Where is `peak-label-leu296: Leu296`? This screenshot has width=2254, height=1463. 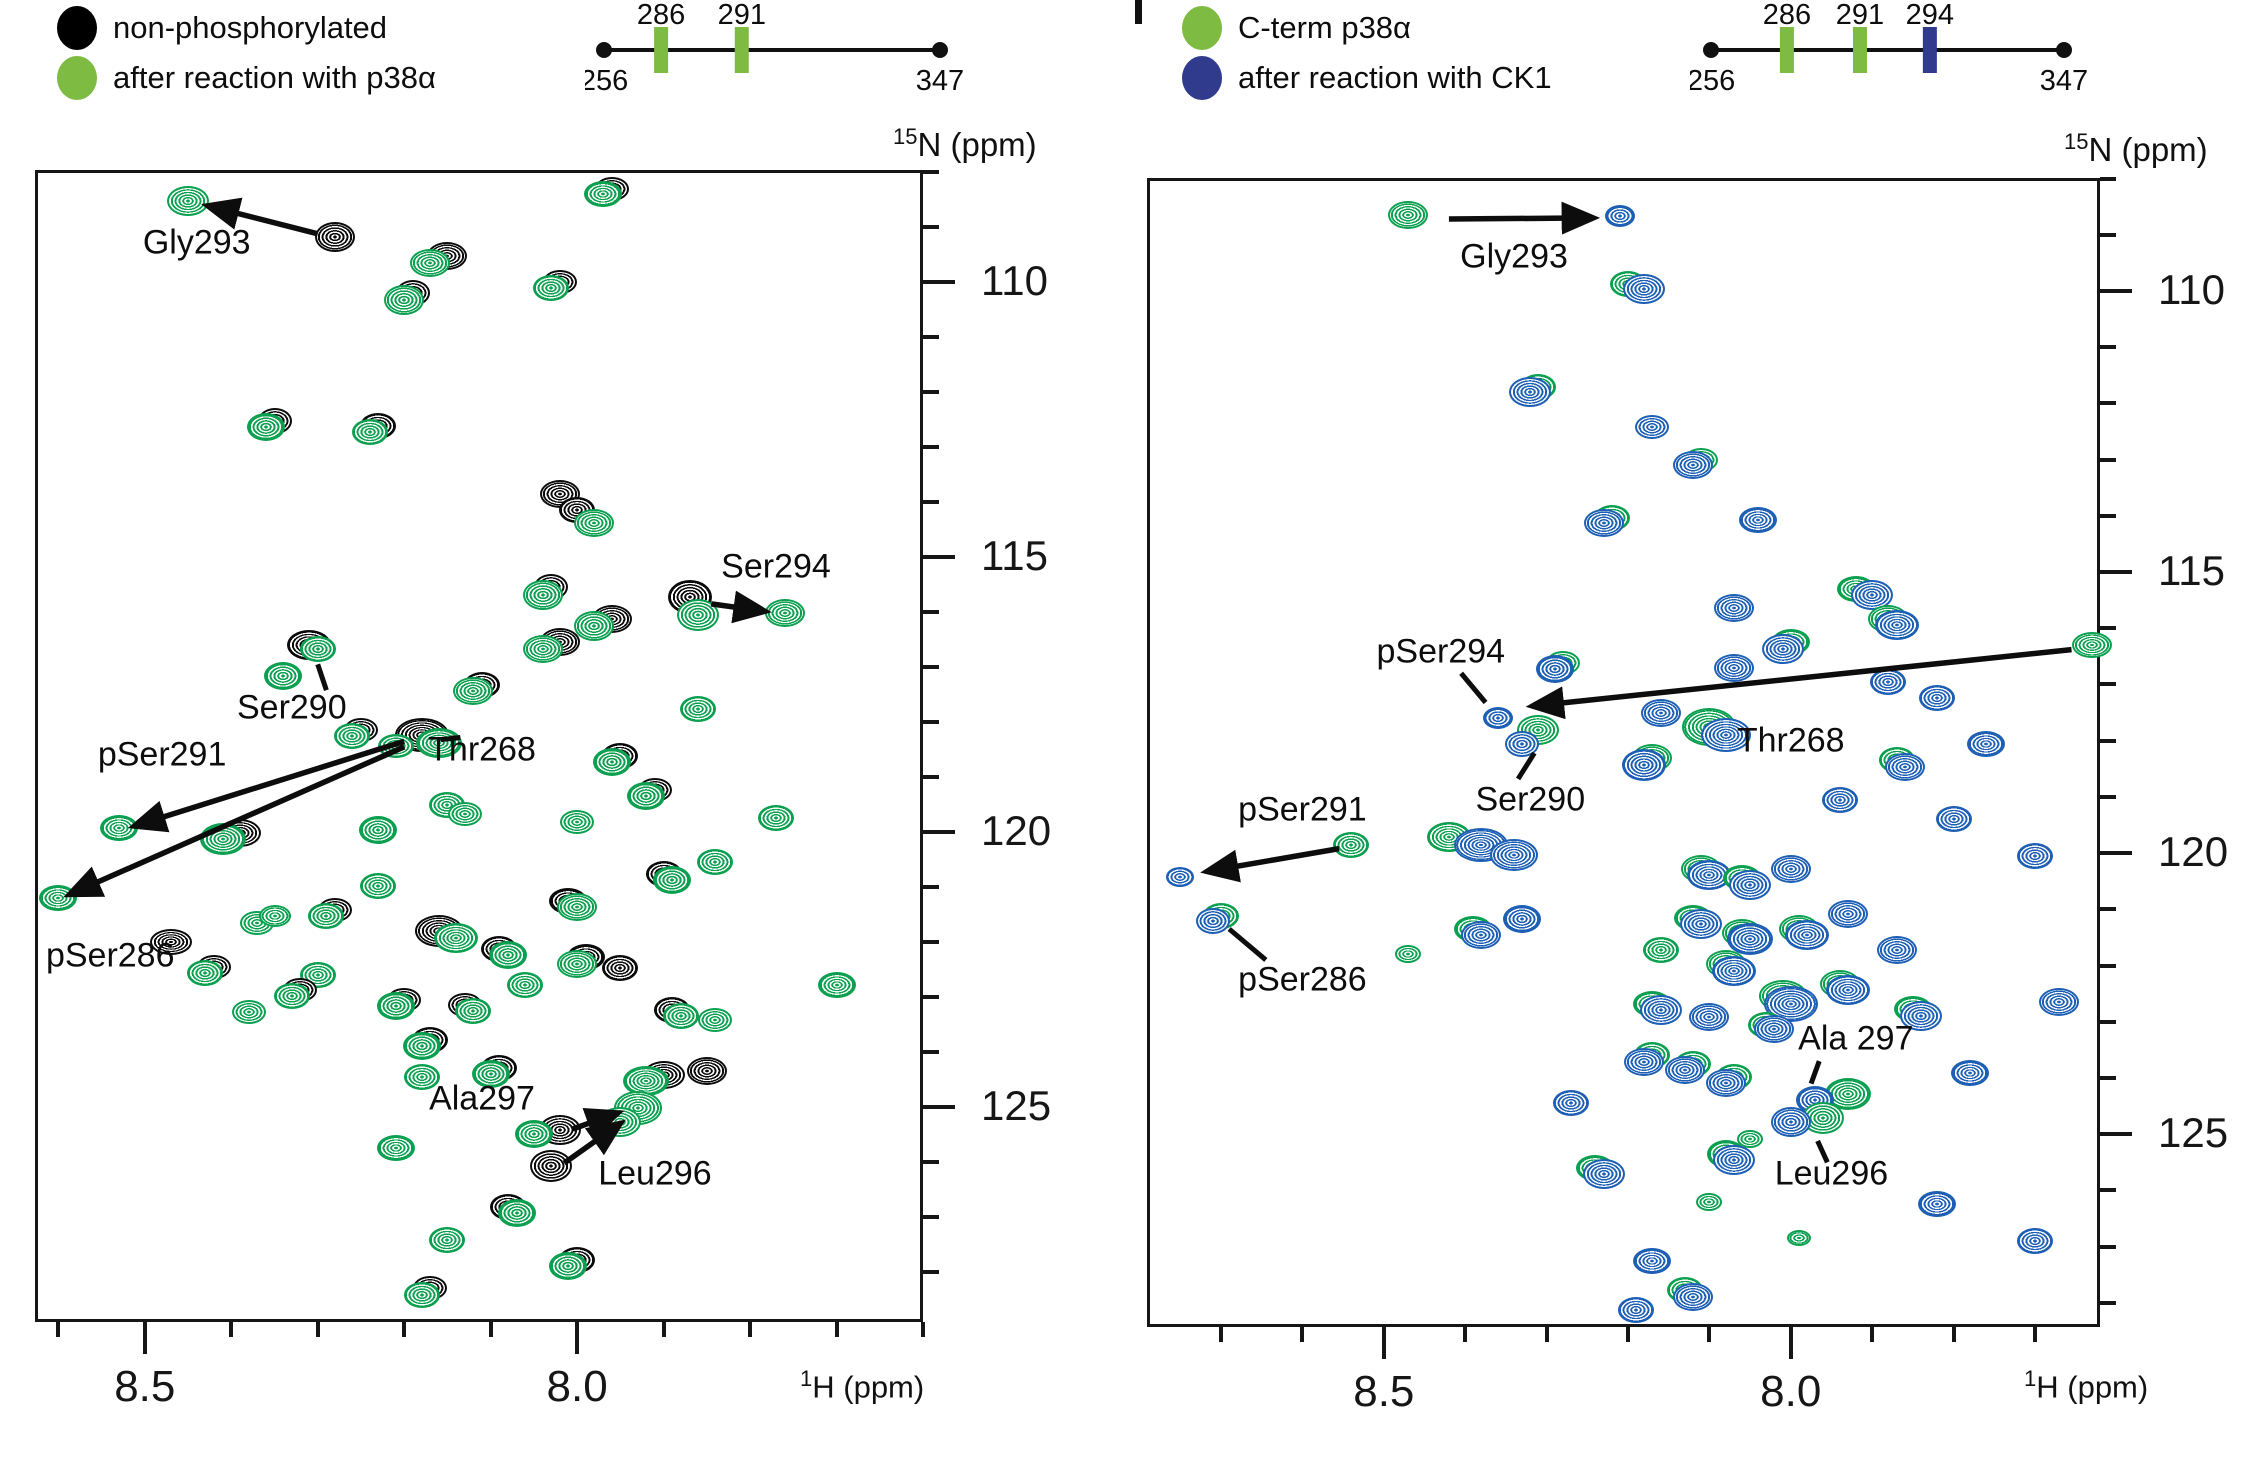 peak-label-leu296: Leu296 is located at coordinates (655, 1173).